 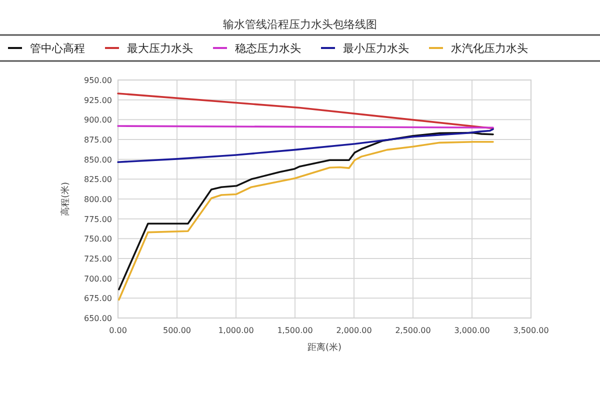 I want to click on x-tick-label: 1,000.00, so click(x=236, y=330).